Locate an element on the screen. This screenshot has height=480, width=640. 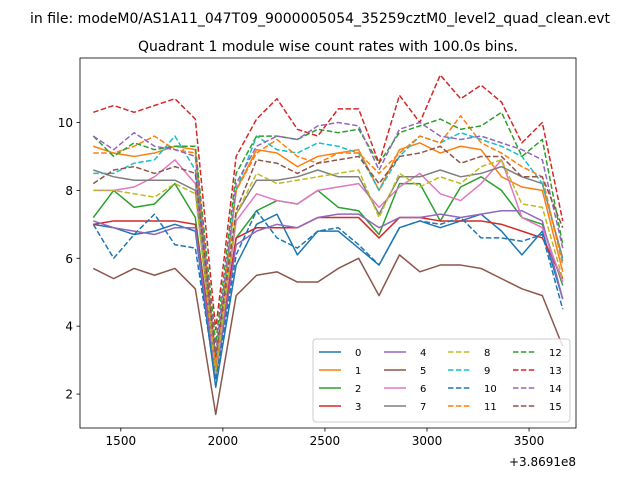
legend-label: 5 is located at coordinates (423, 371).